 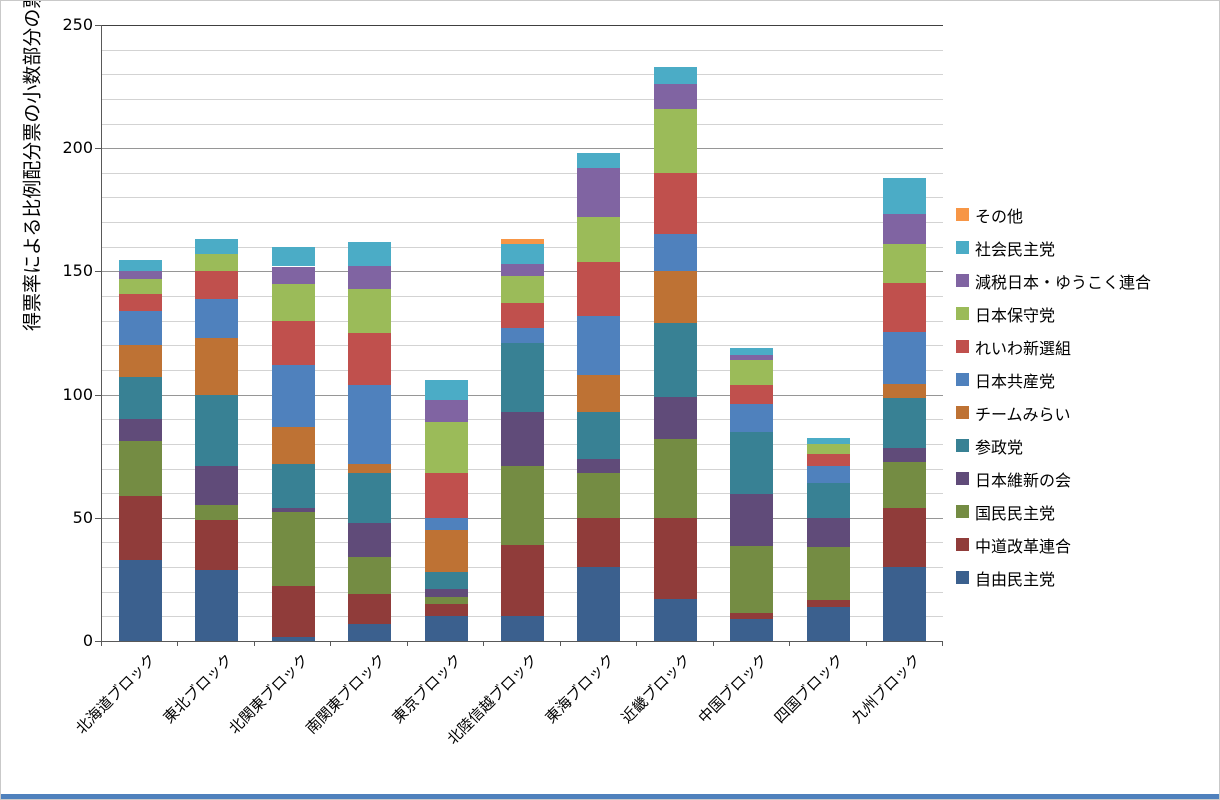 I want to click on legend-item: 日本保守党, so click(x=1053, y=313).